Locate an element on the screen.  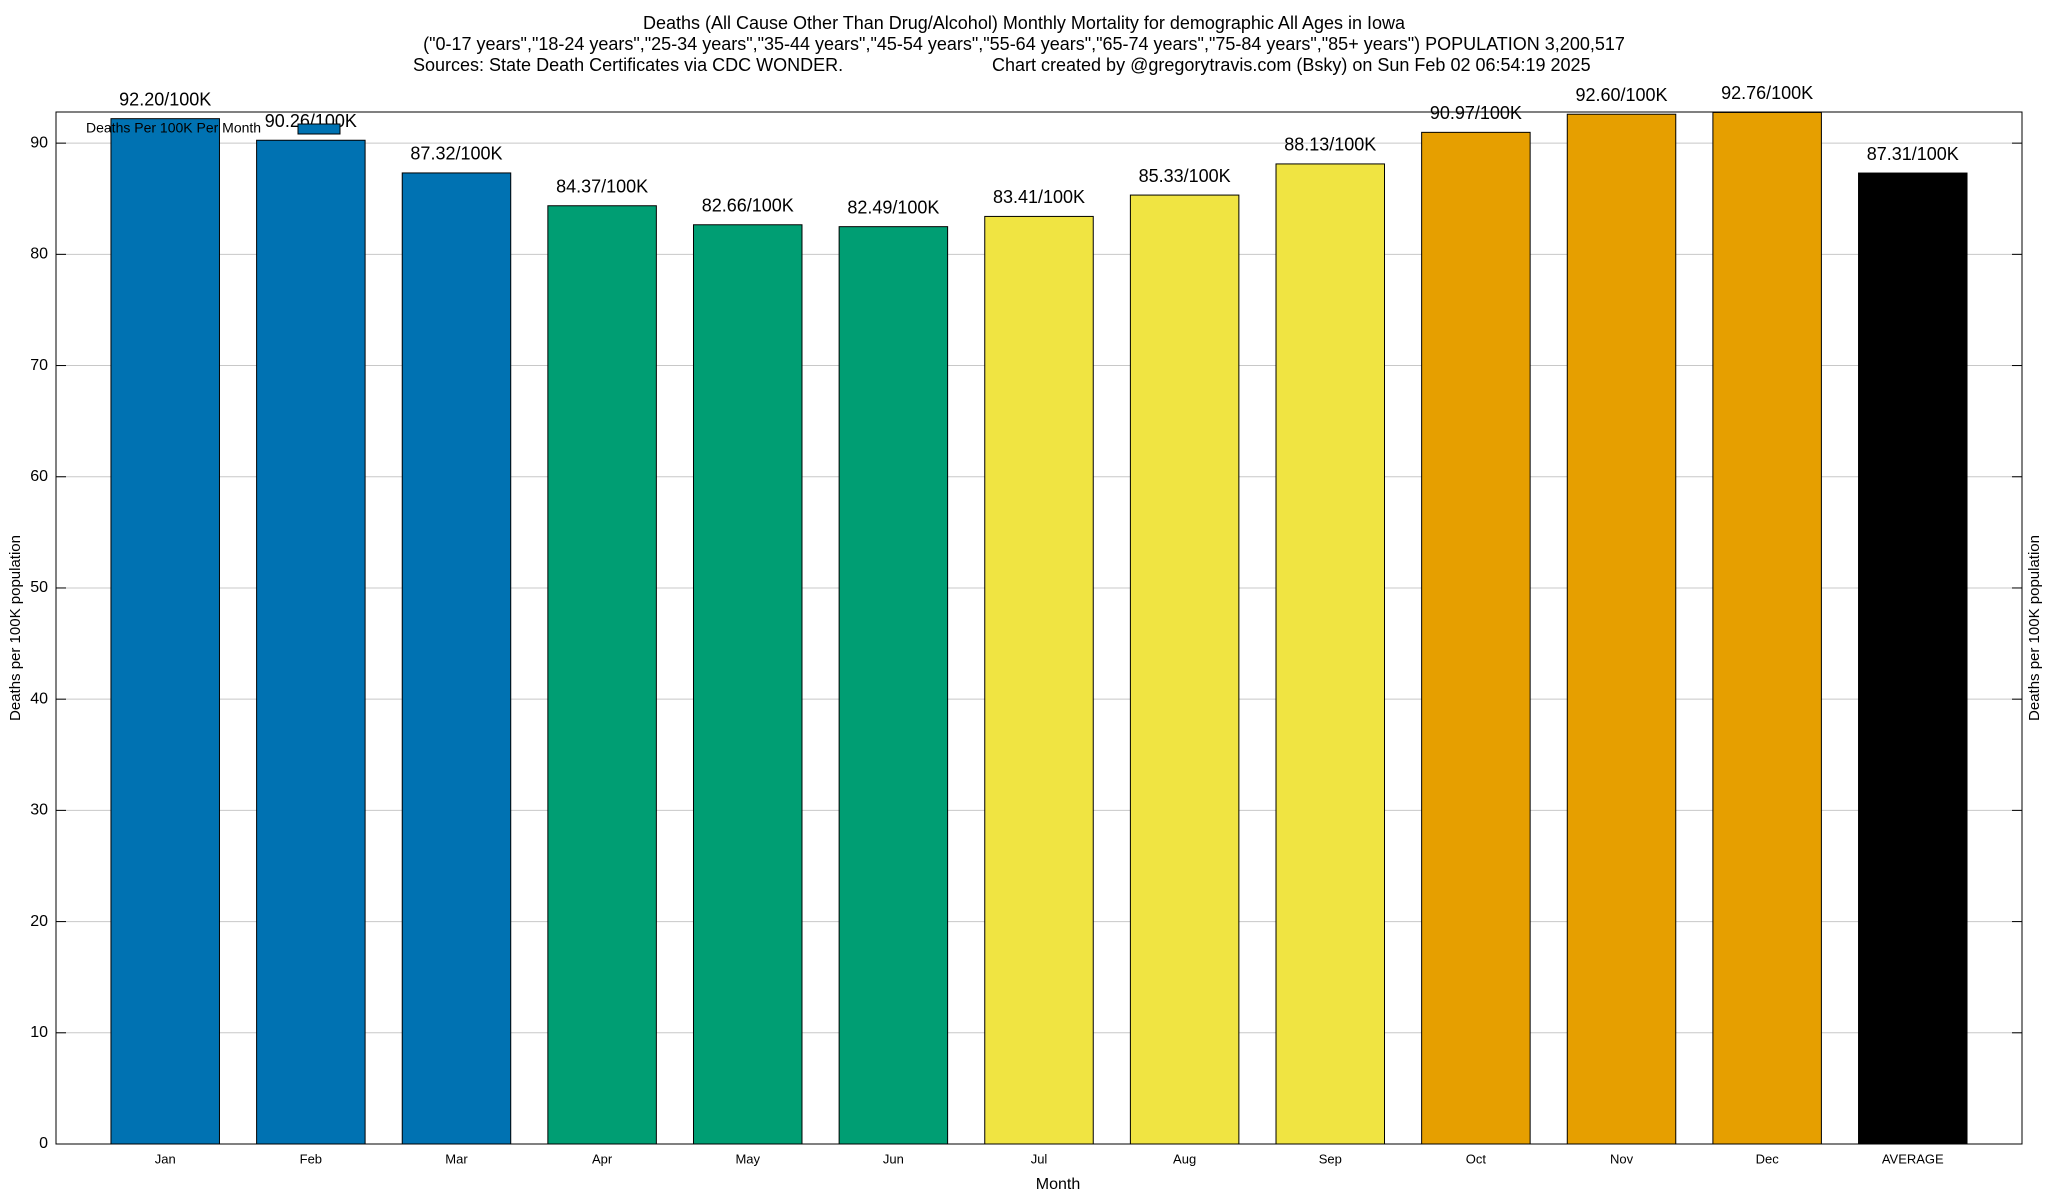
y-tick-label: 90 is located at coordinates (39, 142).